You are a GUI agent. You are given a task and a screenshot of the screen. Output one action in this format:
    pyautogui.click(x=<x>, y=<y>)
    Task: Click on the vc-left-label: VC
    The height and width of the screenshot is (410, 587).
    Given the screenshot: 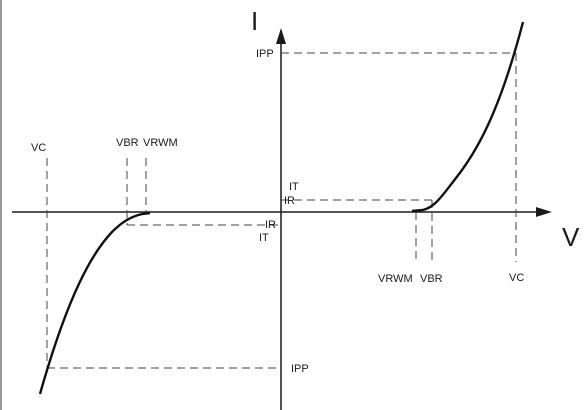 What is the action you would take?
    pyautogui.click(x=38, y=148)
    